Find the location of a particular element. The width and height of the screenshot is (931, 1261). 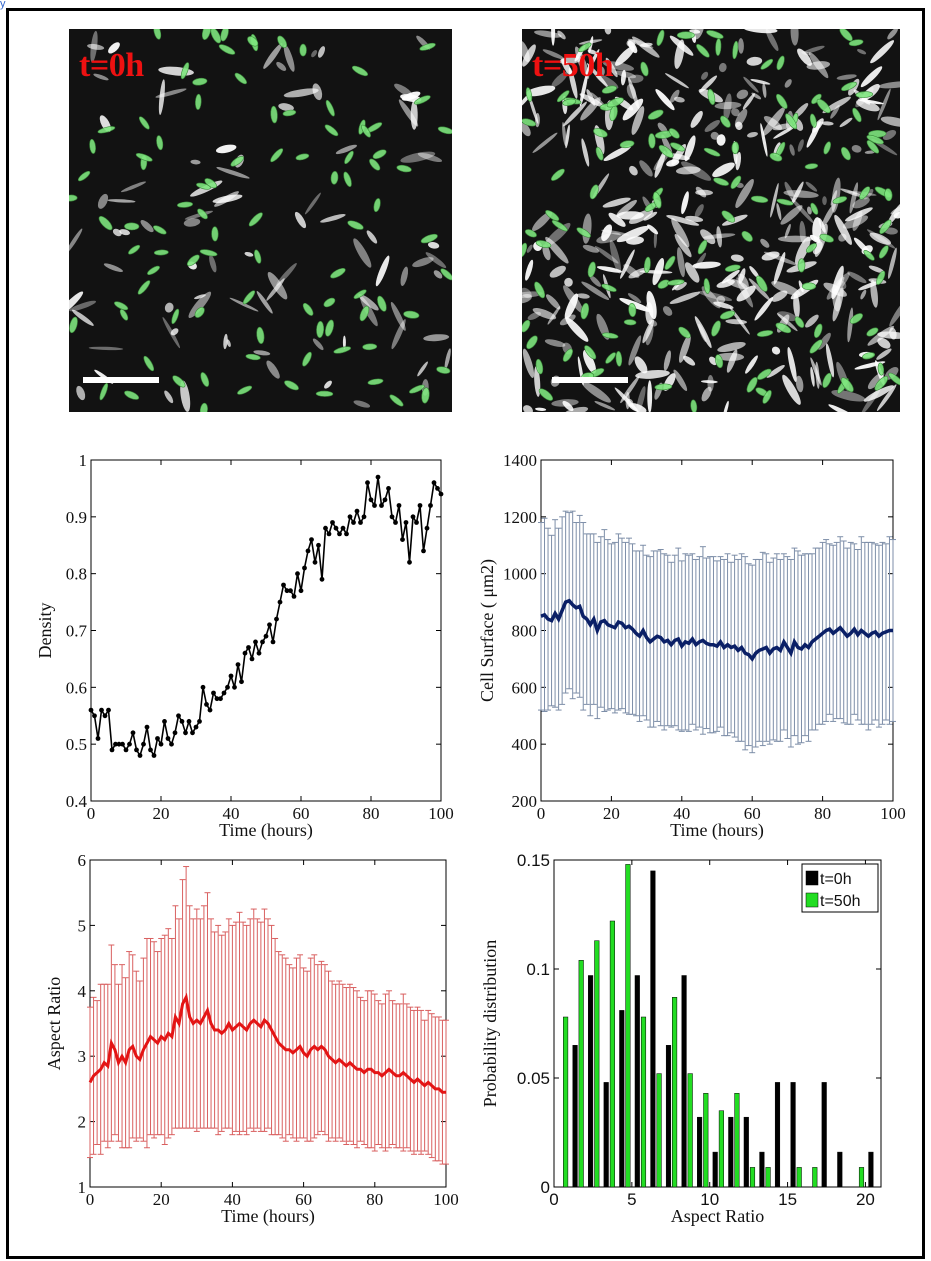

y-tick-label: 1200 is located at coordinates (520, 517).